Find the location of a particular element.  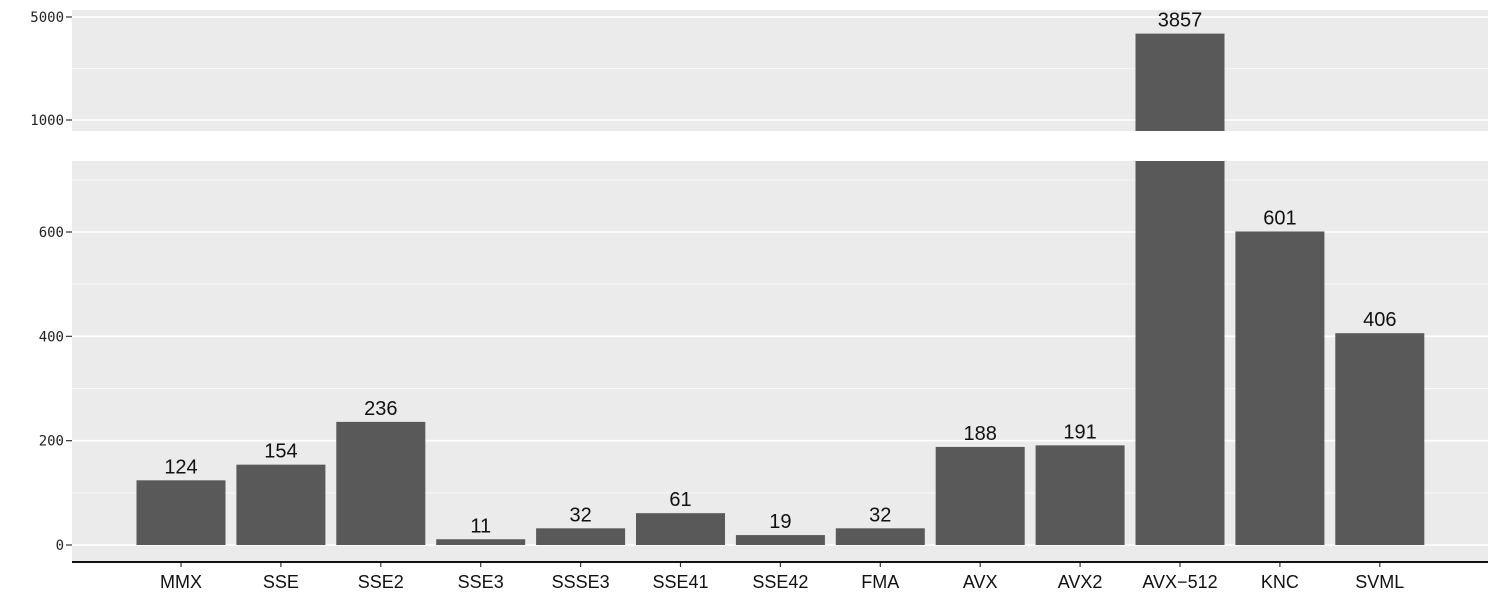

bar-avx is located at coordinates (980, 495).